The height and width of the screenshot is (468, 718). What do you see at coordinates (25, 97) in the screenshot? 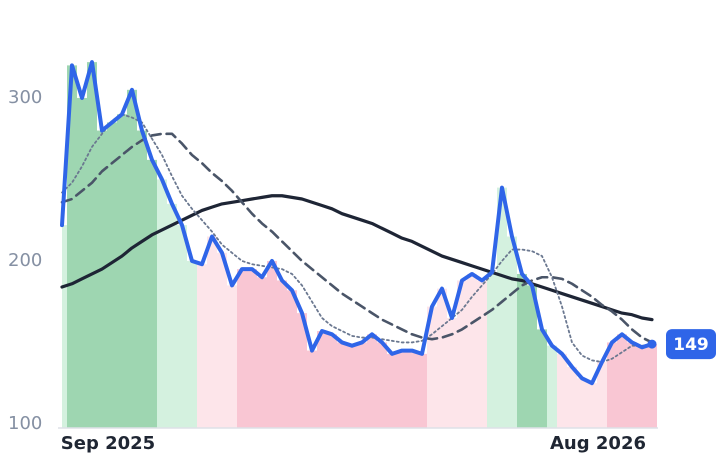
I see `y-tick-label: 300` at bounding box center [25, 97].